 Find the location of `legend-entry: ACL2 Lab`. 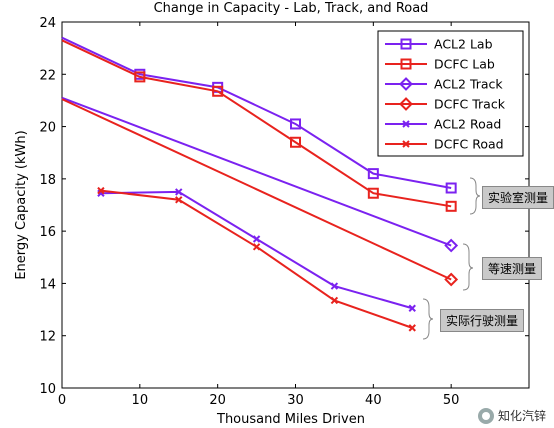

legend-entry: ACL2 Lab is located at coordinates (439, 44).